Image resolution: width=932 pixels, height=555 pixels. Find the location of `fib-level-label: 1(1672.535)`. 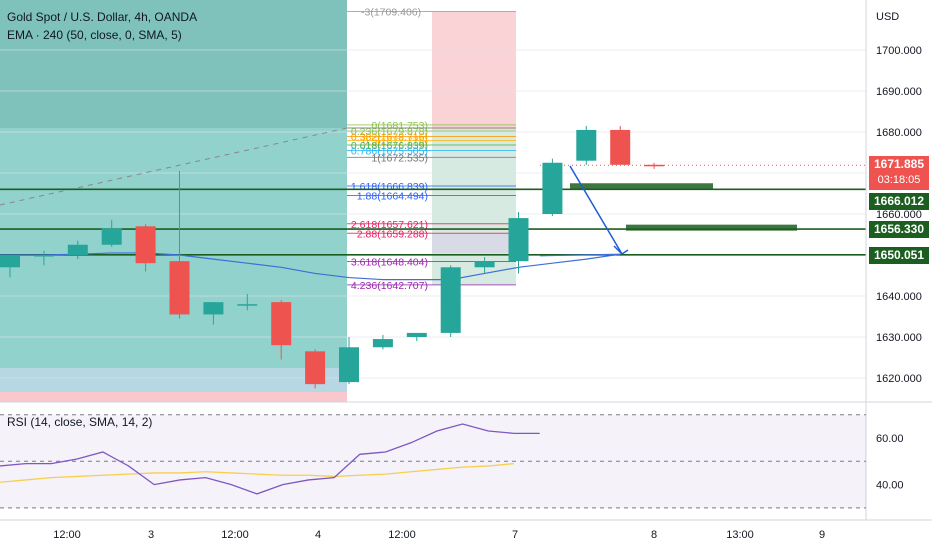

fib-level-label: 1(1672.535) is located at coordinates (399, 158).